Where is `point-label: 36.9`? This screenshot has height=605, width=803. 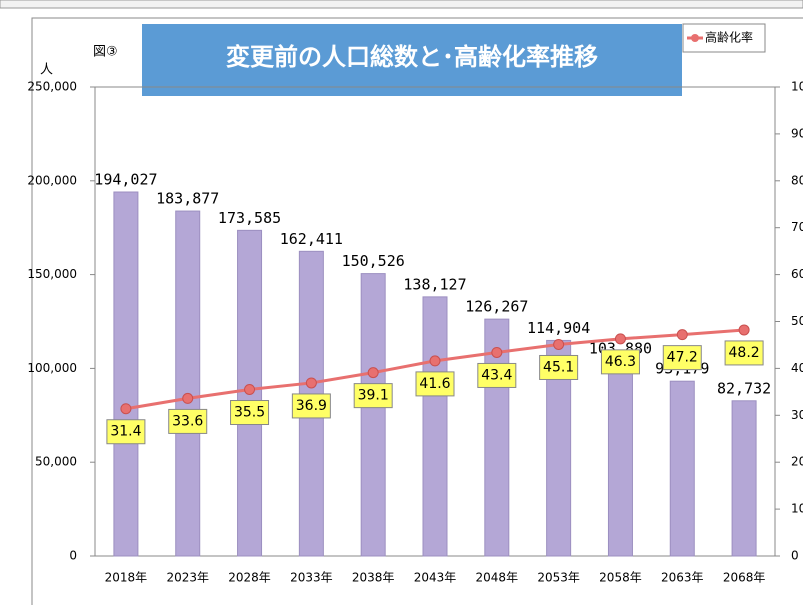 point-label: 36.9 is located at coordinates (311, 406).